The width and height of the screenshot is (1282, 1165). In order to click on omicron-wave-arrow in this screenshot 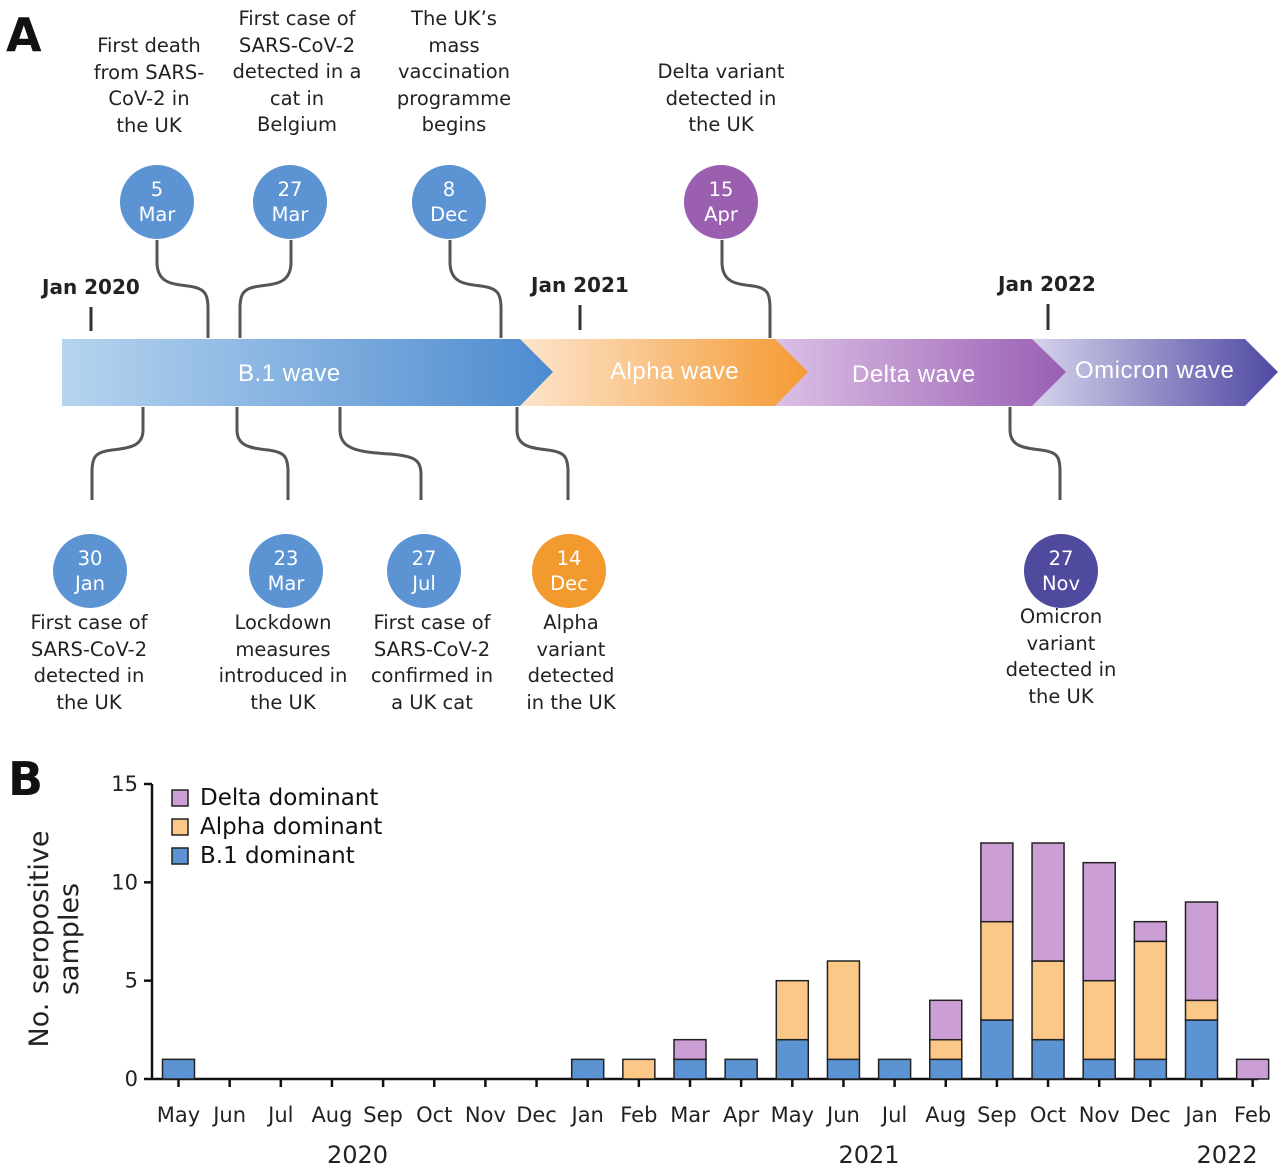, I will do `click(1153, 372)`.